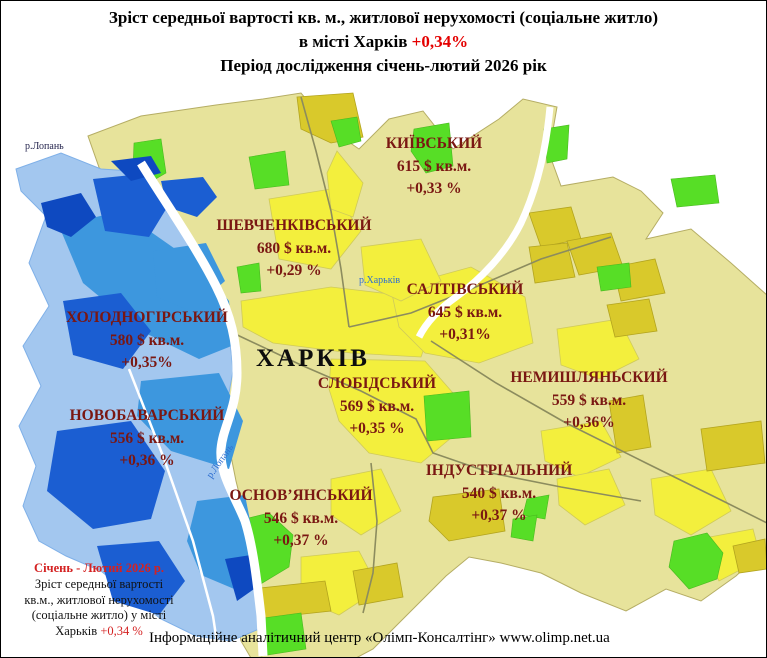 This screenshot has width=767, height=658. Describe the element at coordinates (78, 631) in the screenshot. I see `legend-city: Харьків` at that location.